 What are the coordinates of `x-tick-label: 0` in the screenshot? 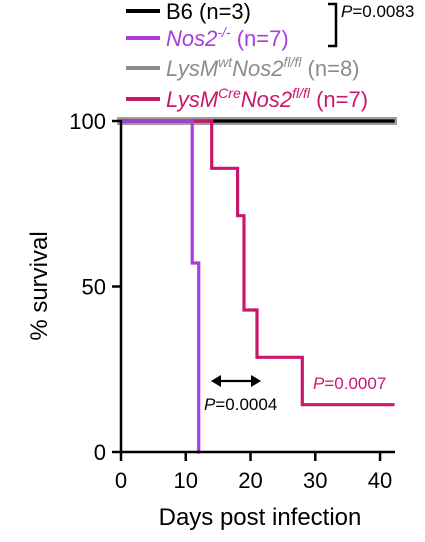 It's located at (121, 480).